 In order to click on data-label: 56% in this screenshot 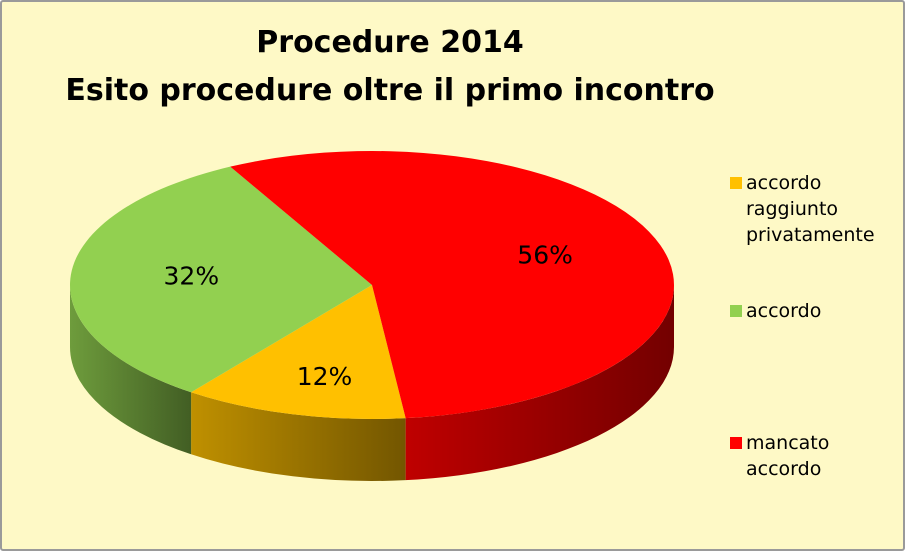, I will do `click(545, 254)`.